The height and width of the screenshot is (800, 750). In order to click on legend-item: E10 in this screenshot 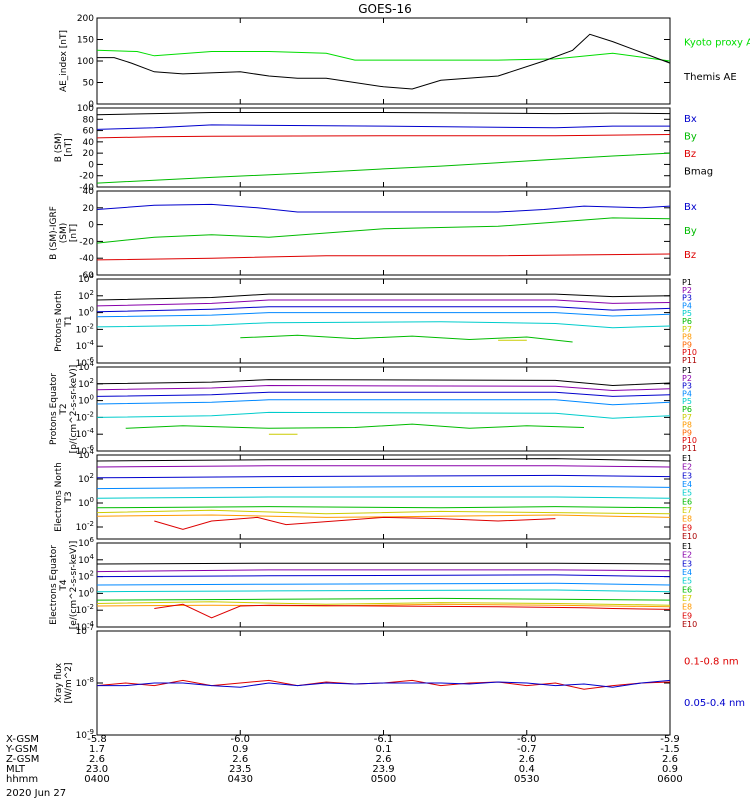, I will do `click(689, 624)`.